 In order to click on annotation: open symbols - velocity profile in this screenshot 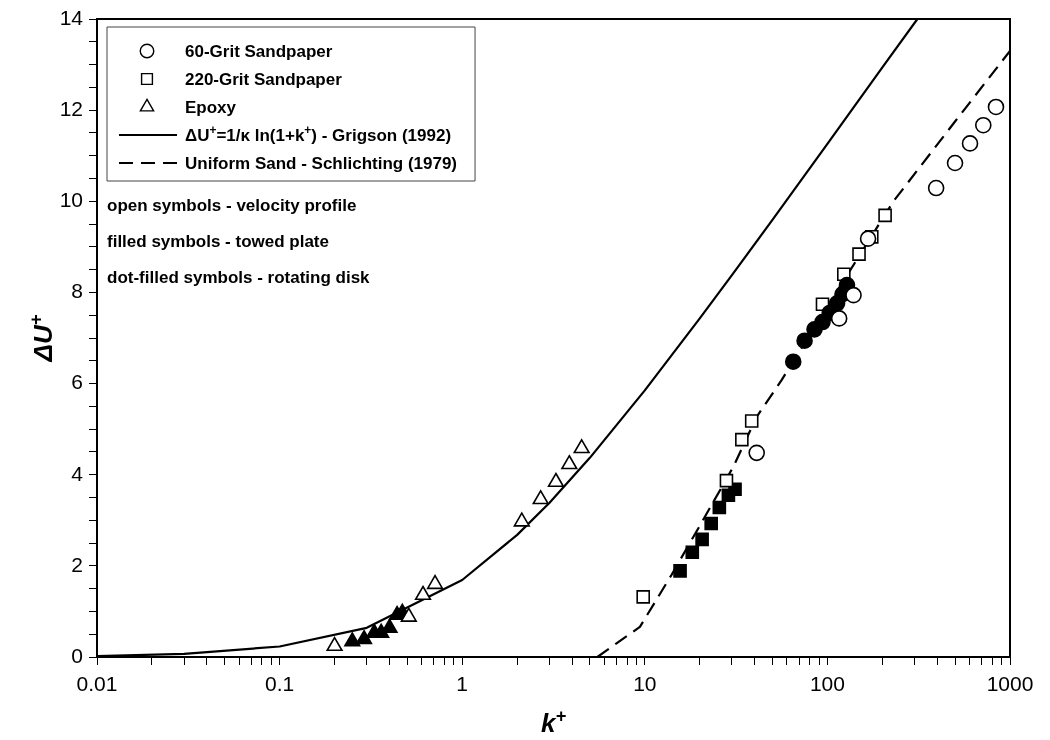, I will do `click(232, 205)`.